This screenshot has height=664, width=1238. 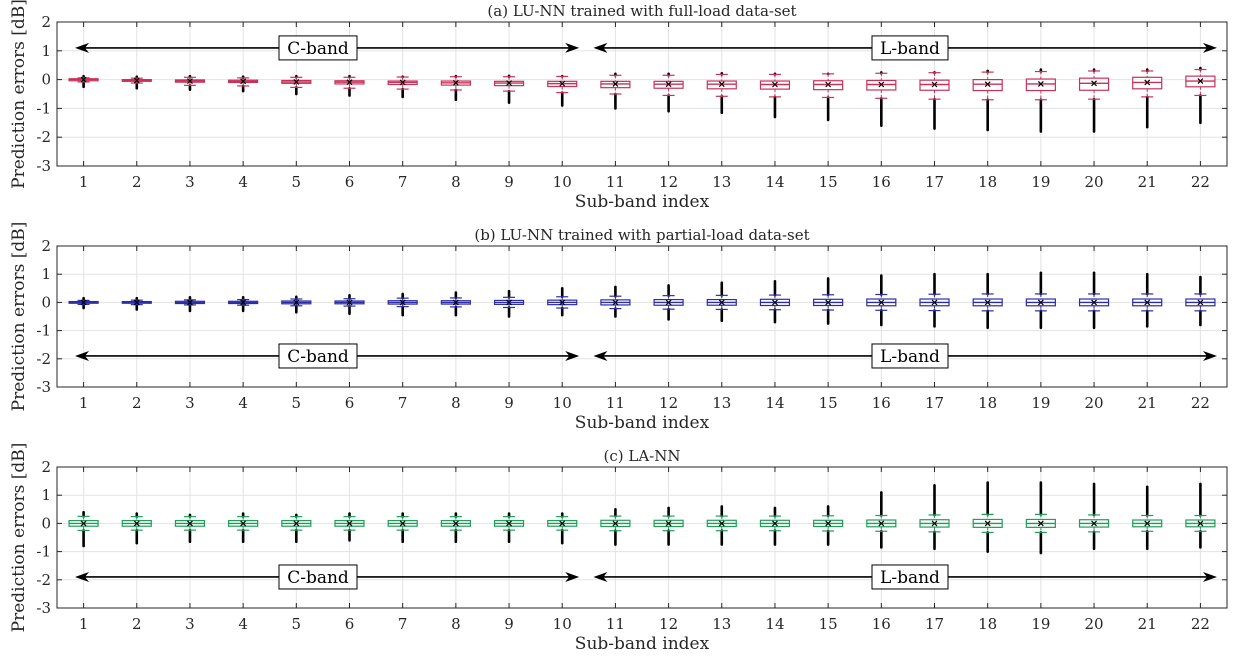 I want to click on ytick-label: -3, so click(x=43, y=608).